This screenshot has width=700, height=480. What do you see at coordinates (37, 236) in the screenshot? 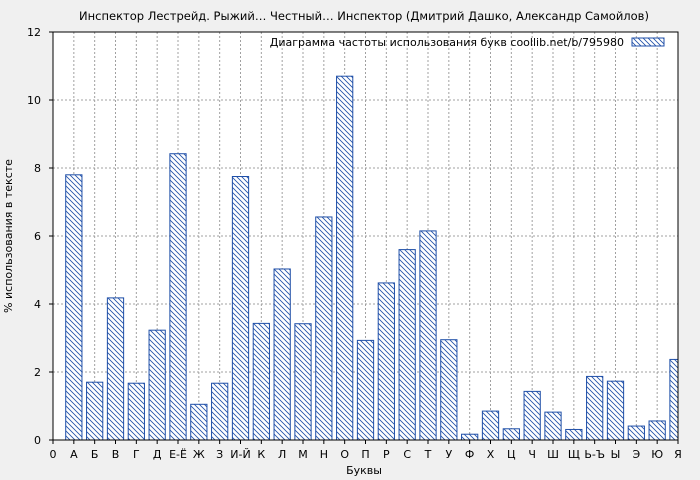
I see `y-tick-label: 6` at bounding box center [37, 236].